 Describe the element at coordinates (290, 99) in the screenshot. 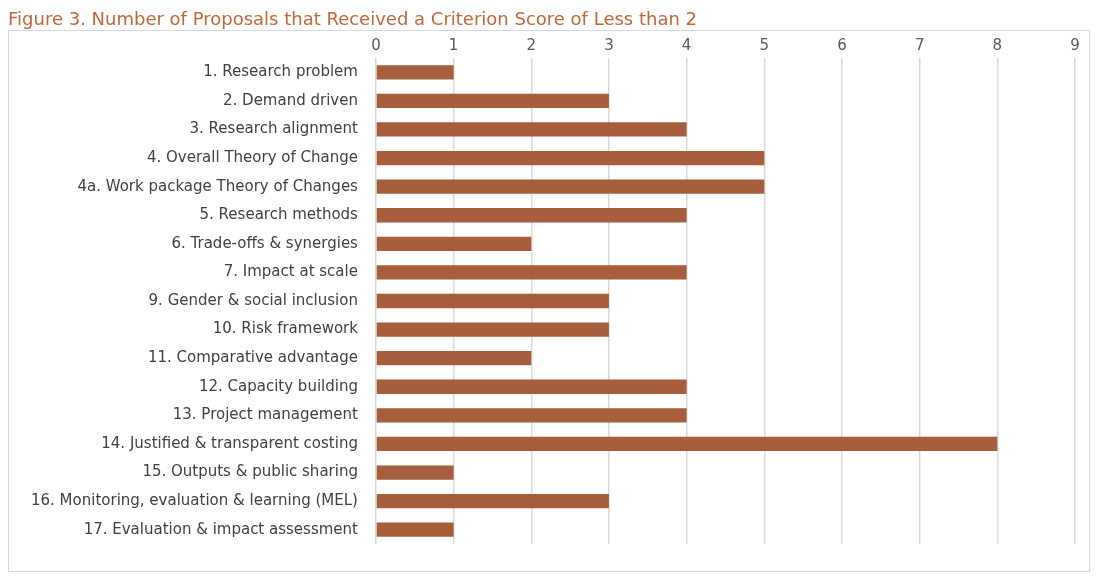

I see `y-tick-label: 2. Demand driven` at that location.